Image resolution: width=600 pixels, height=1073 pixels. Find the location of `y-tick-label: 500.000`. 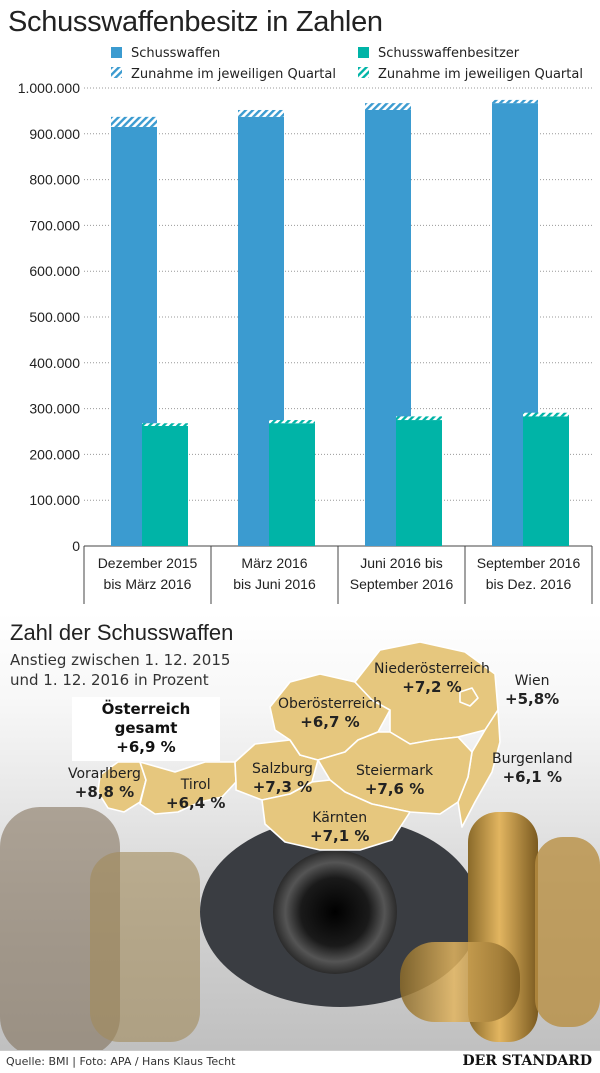

y-tick-label: 500.000 is located at coordinates (54, 317).